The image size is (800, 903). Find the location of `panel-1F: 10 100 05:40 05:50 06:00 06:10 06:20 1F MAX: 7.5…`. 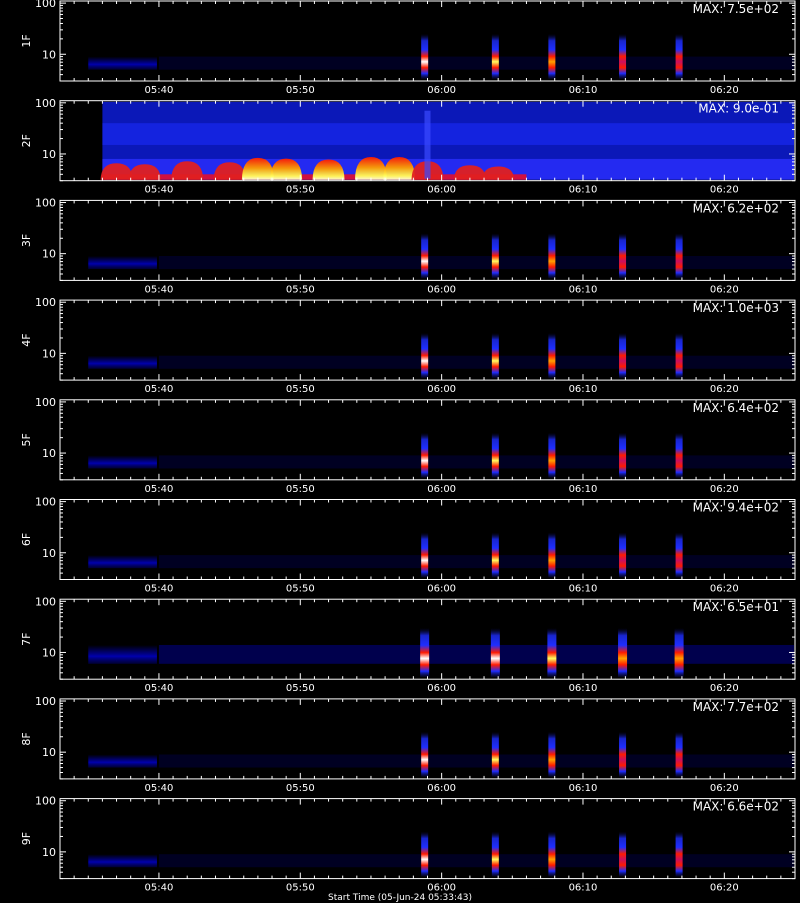

panel-1F: 10 100 05:40 05:50 06:00 06:10 06:20 1F MAX: 7.5… is located at coordinates (408, 48).